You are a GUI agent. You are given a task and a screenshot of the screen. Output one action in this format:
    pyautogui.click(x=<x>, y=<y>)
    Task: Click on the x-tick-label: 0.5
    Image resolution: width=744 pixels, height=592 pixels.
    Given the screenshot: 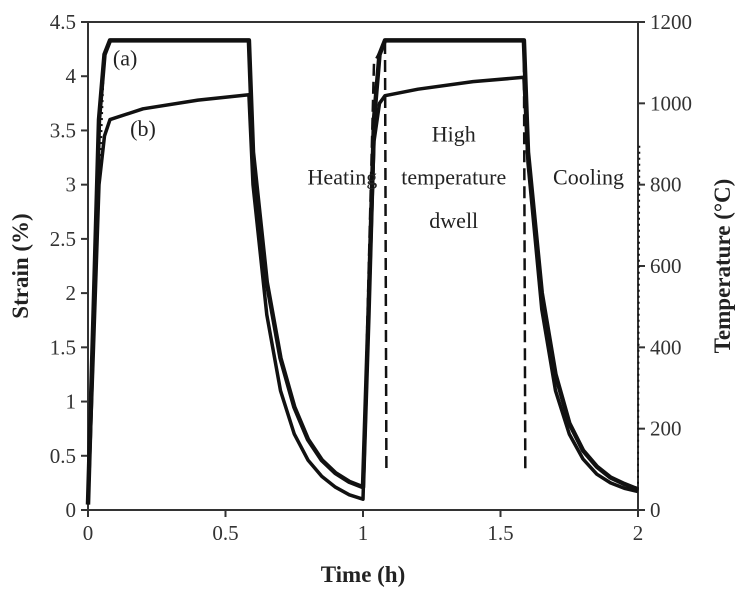 What is the action you would take?
    pyautogui.click(x=225, y=533)
    